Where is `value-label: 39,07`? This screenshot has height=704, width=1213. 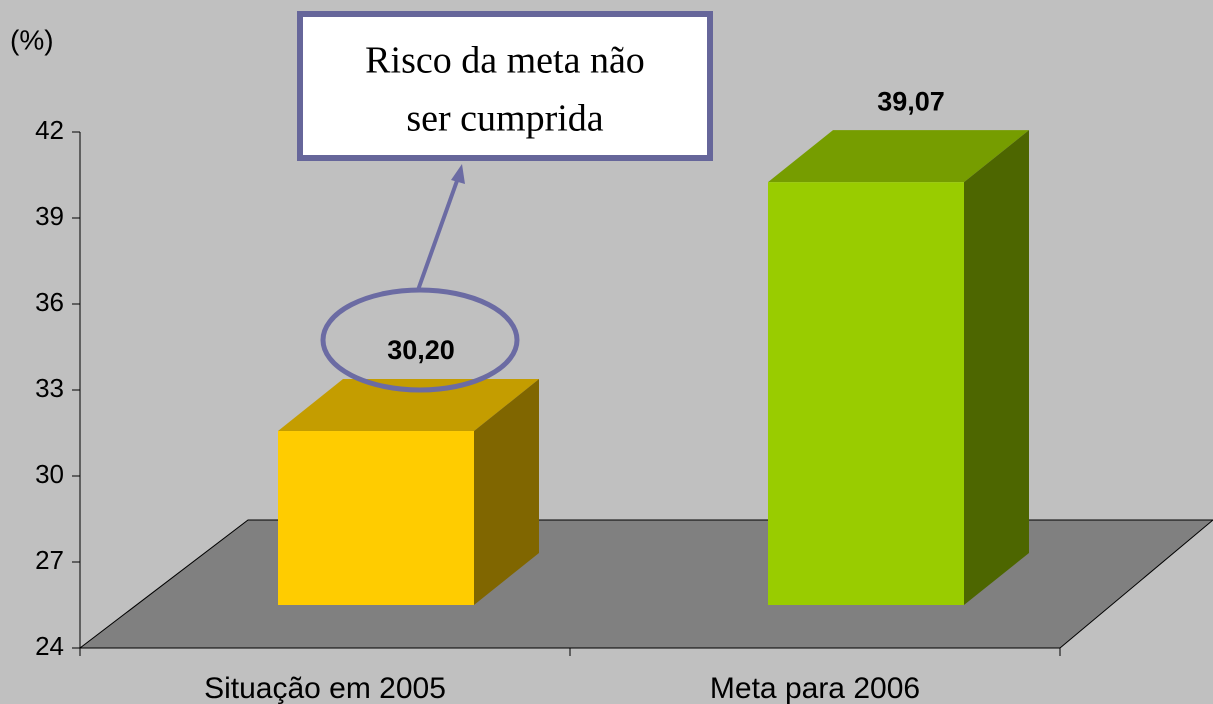 value-label: 39,07 is located at coordinates (911, 101).